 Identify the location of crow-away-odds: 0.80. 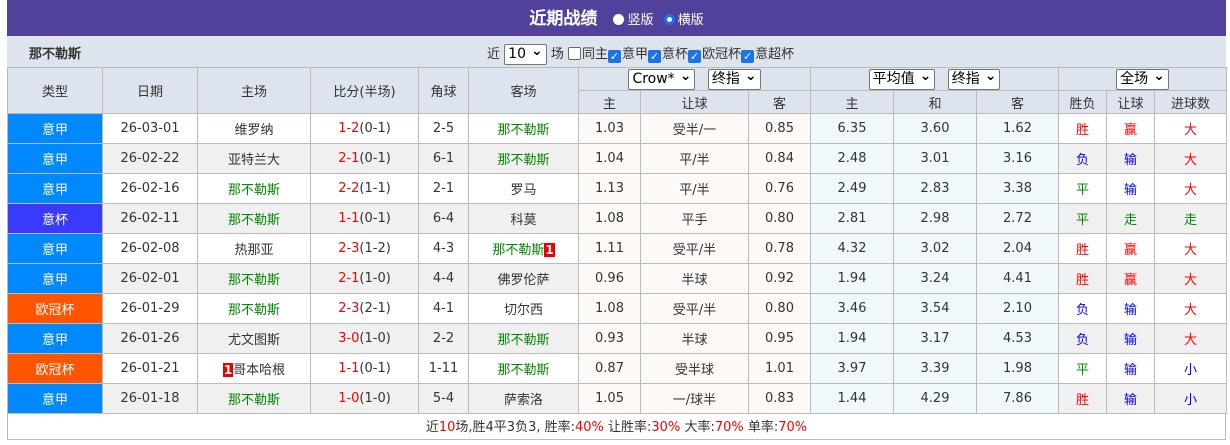
(779, 308).